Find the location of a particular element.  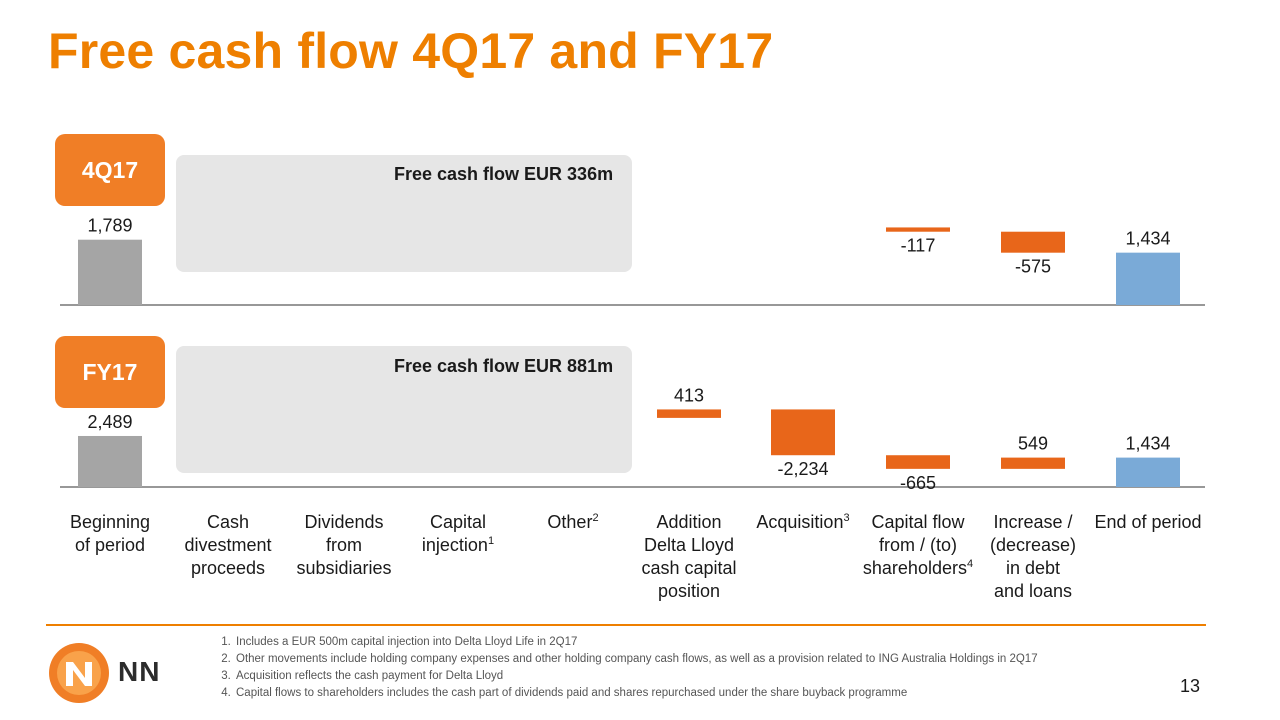

fcf-title-fy17: Free cash flow EUR 881m is located at coordinates (504, 366).